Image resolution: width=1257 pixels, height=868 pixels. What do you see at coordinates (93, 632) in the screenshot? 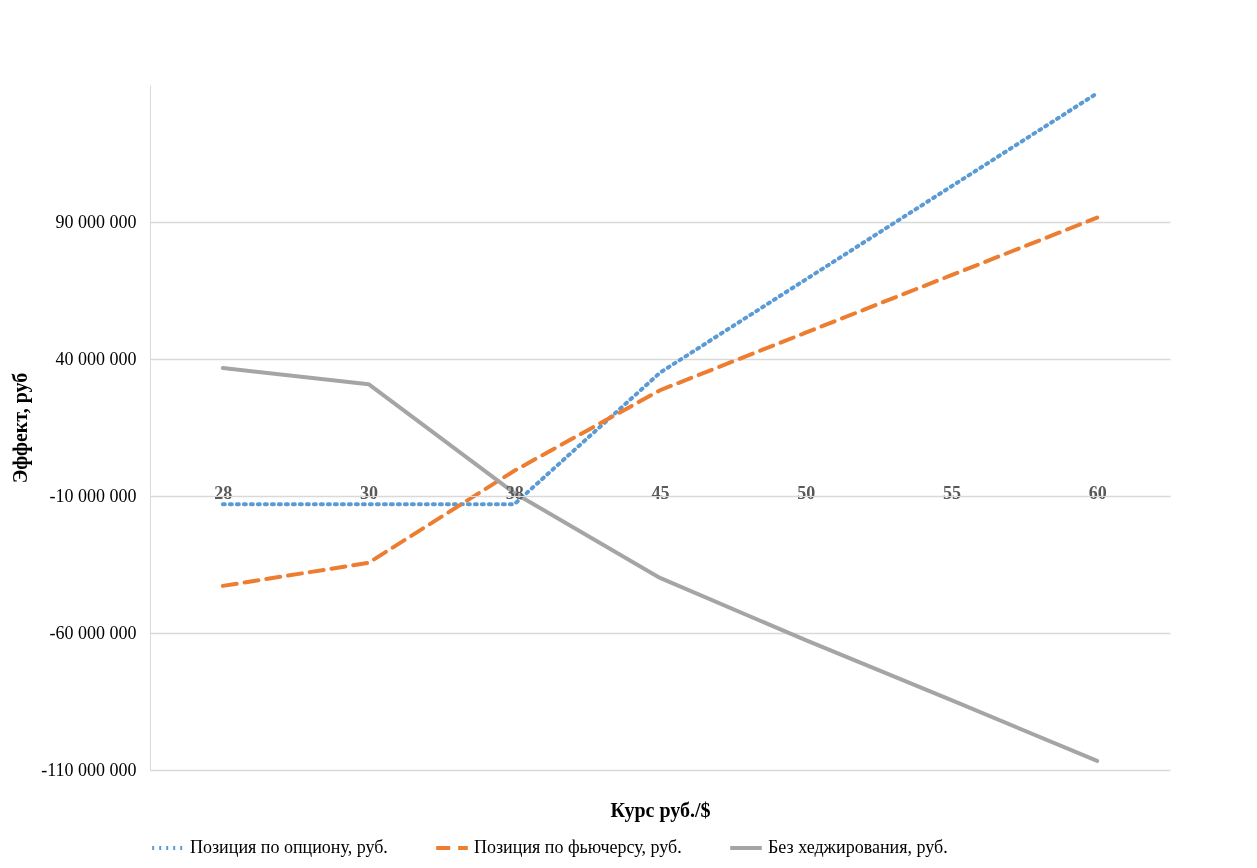
I see `y-tick-label: -60 000 000` at bounding box center [93, 632].